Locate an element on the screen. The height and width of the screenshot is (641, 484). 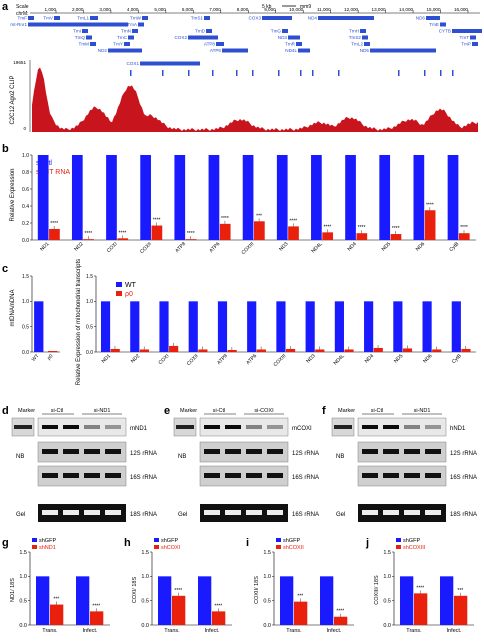
nb-row-label: 16S rRNA is located at coordinates (143, 478).